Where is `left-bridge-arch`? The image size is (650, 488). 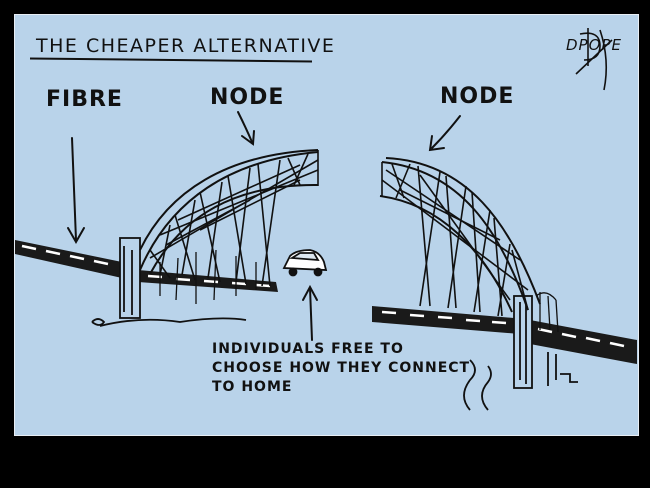 left-bridge-arch is located at coordinates (229, 226).